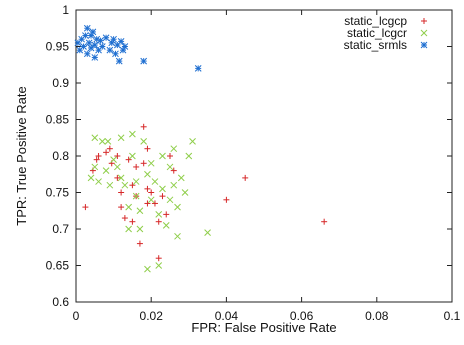 Image resolution: width=464 pixels, height=345 pixels. Describe the element at coordinates (60, 83) in the screenshot. I see `y-tick-label: 0.9` at that location.